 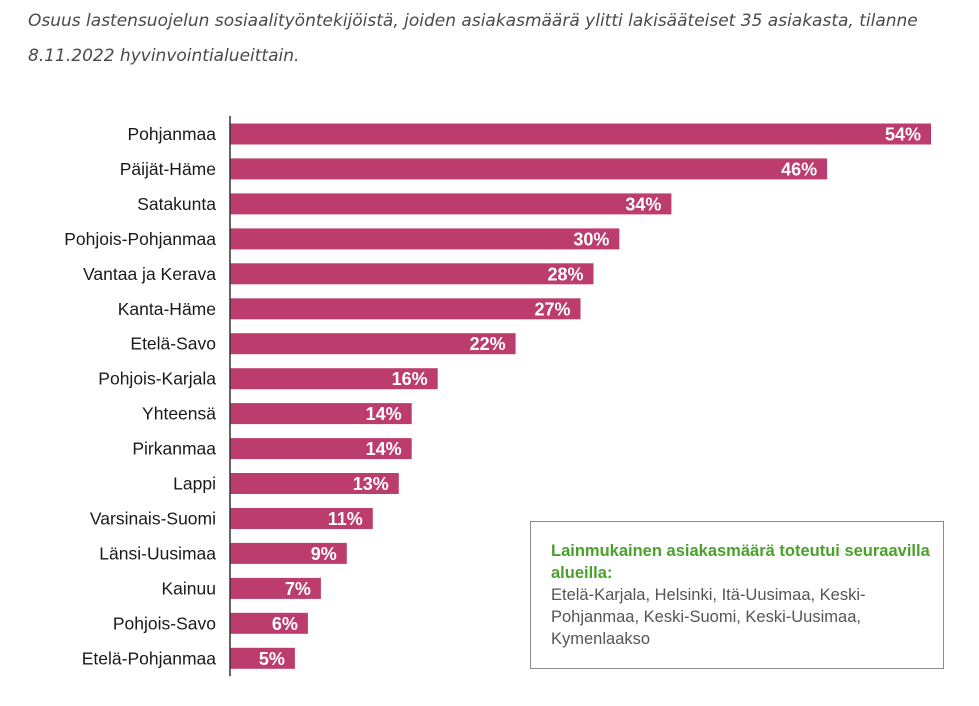 I want to click on data-label: 22%, so click(x=488, y=344).